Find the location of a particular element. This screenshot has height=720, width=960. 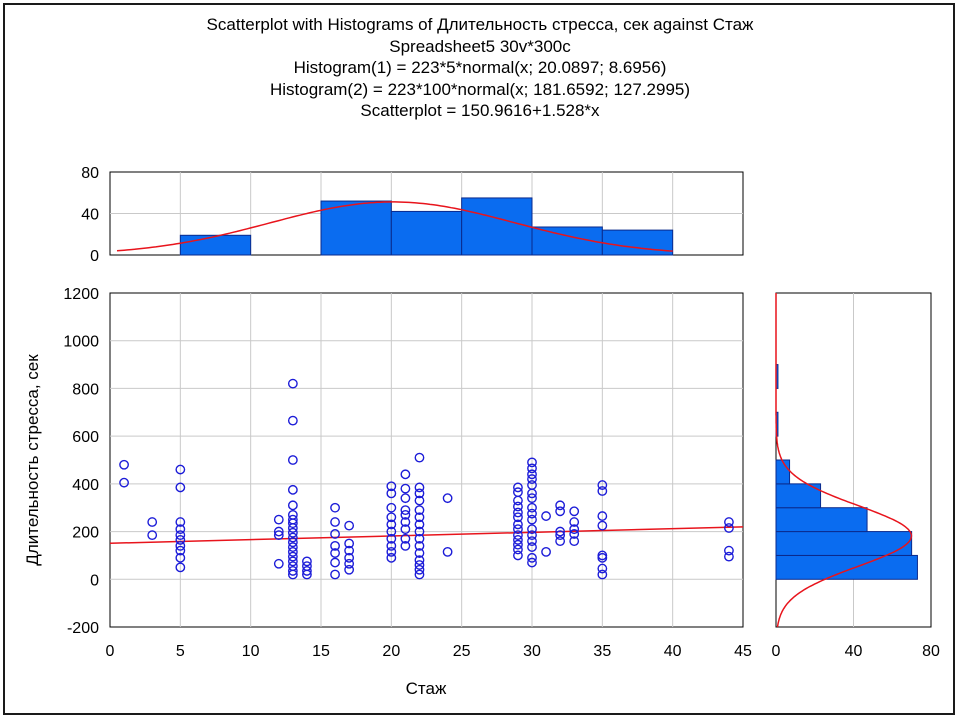

y-tick-label: 1000 is located at coordinates (81, 342).